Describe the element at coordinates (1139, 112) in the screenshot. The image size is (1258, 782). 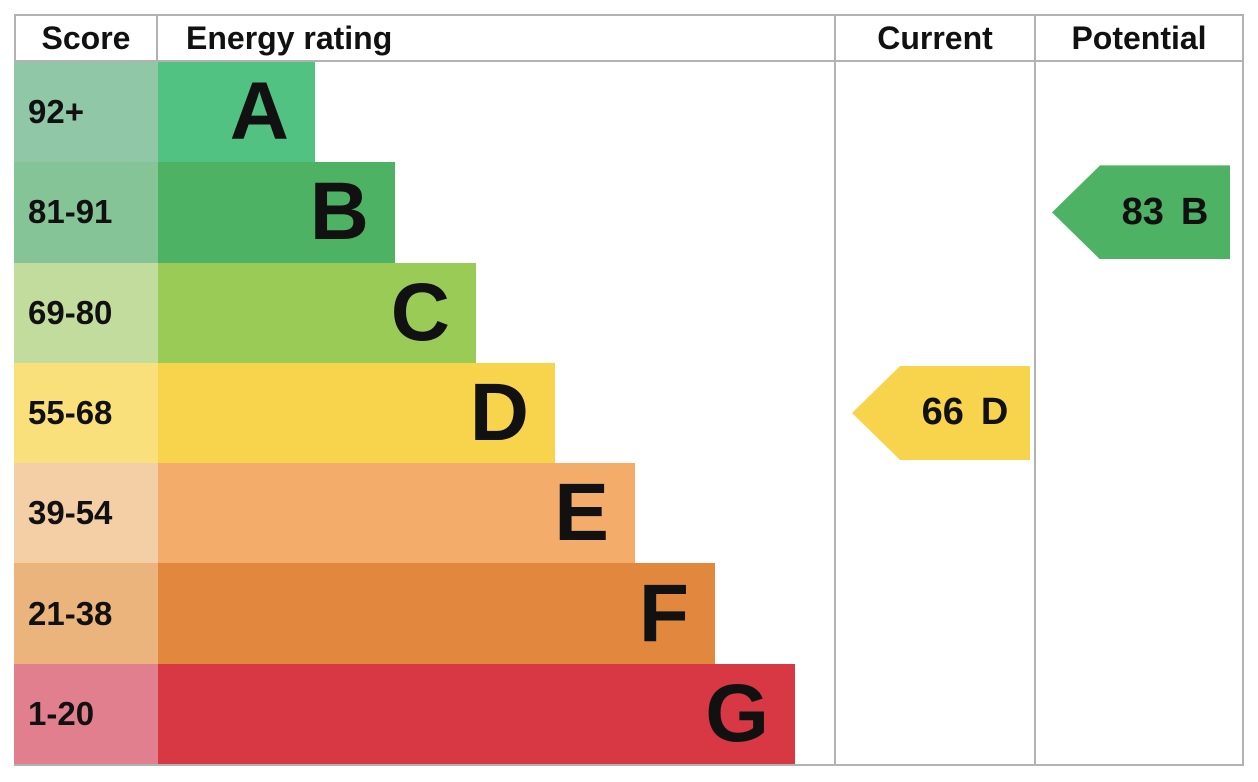
I see `potential-cell-a` at that location.